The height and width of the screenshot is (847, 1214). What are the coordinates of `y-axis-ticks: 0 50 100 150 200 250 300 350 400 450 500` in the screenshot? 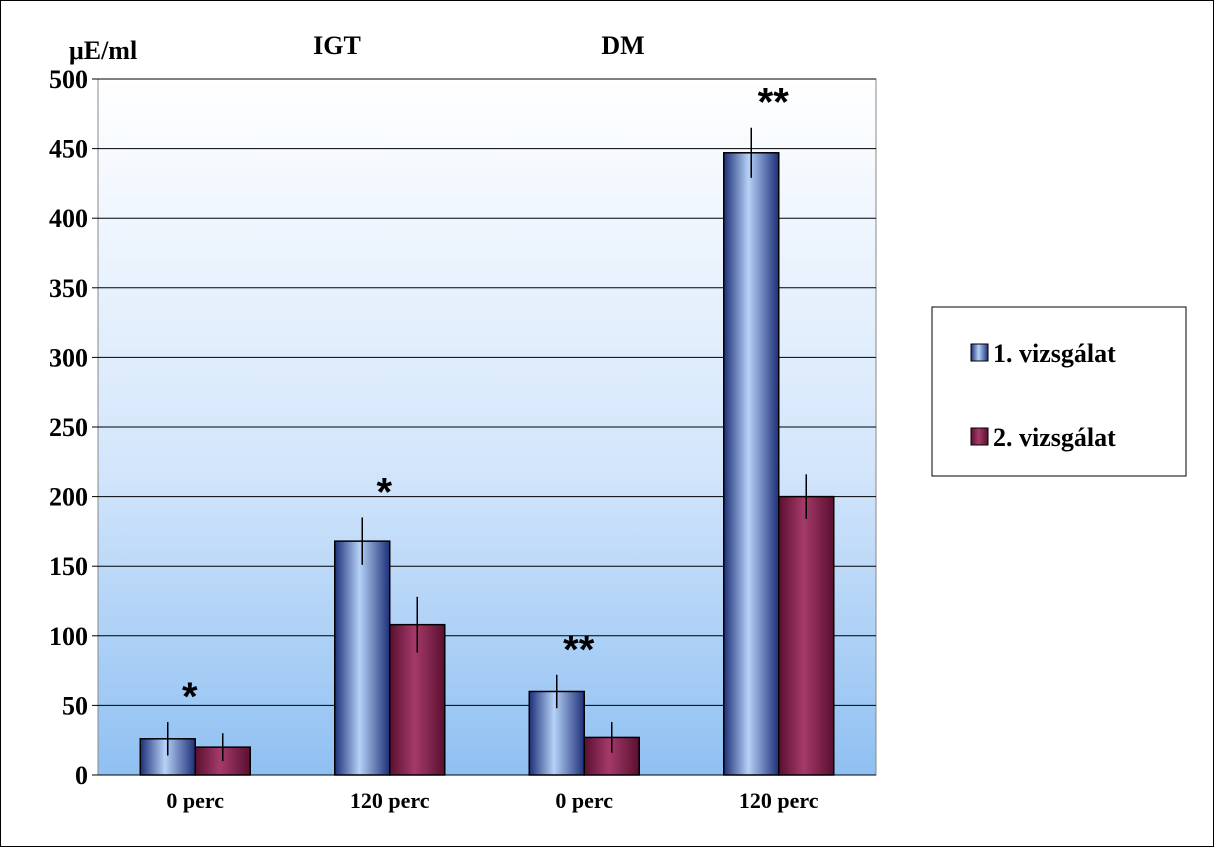 It's located at (73, 427).